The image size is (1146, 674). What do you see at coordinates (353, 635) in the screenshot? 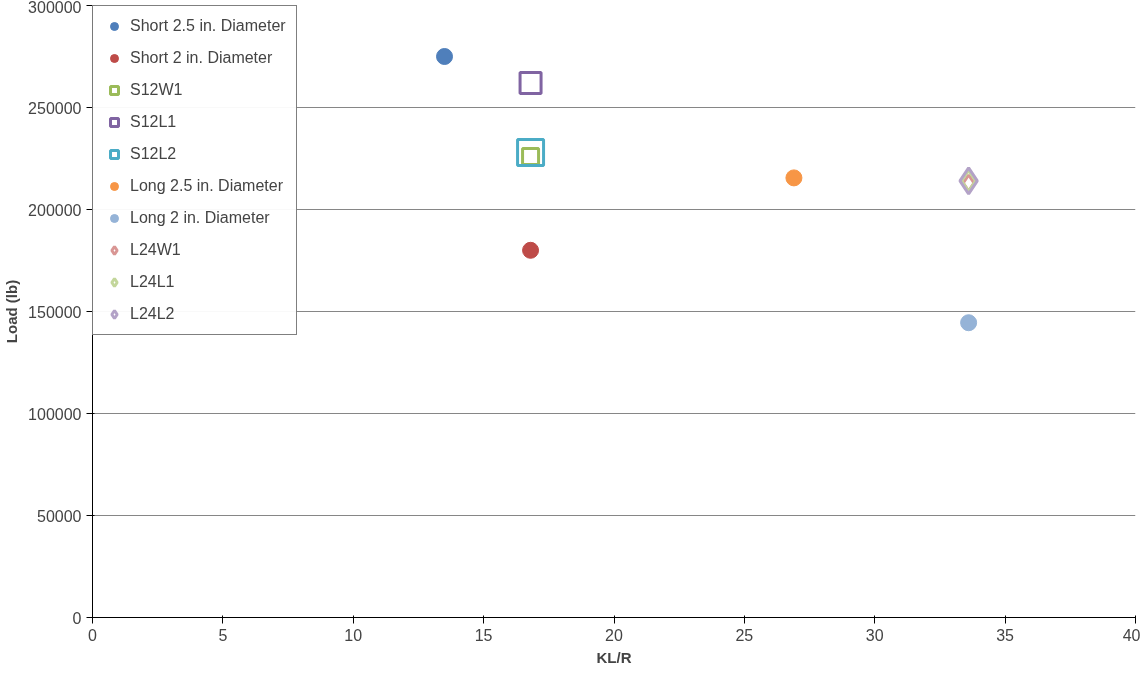
I see `x-tick-label: 10` at bounding box center [353, 635].